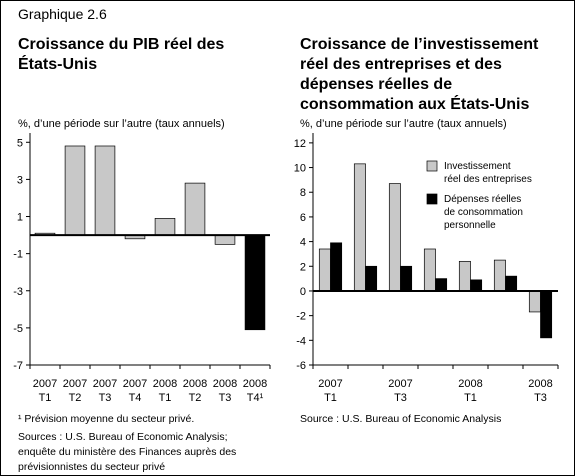 Image resolution: width=575 pixels, height=476 pixels. What do you see at coordinates (303, 243) in the screenshot?
I see `y-tick-label: 4` at bounding box center [303, 243].